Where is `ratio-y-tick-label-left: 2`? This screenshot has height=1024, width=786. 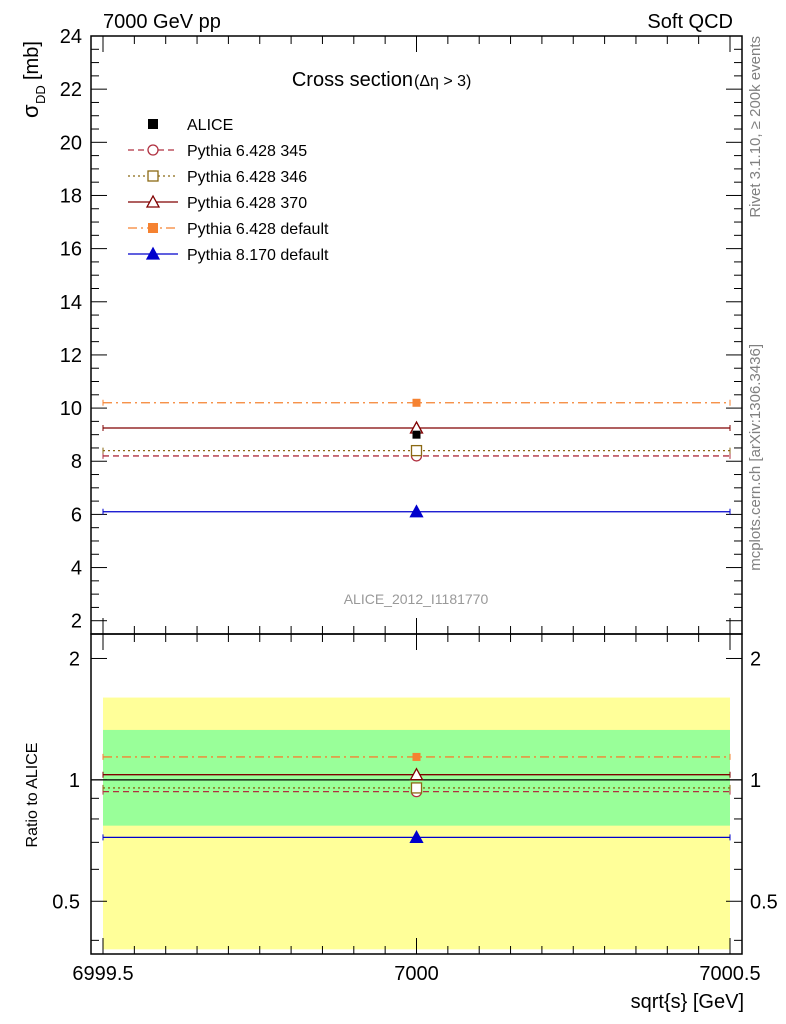
ratio-y-tick-label-left: 2 is located at coordinates (74, 659).